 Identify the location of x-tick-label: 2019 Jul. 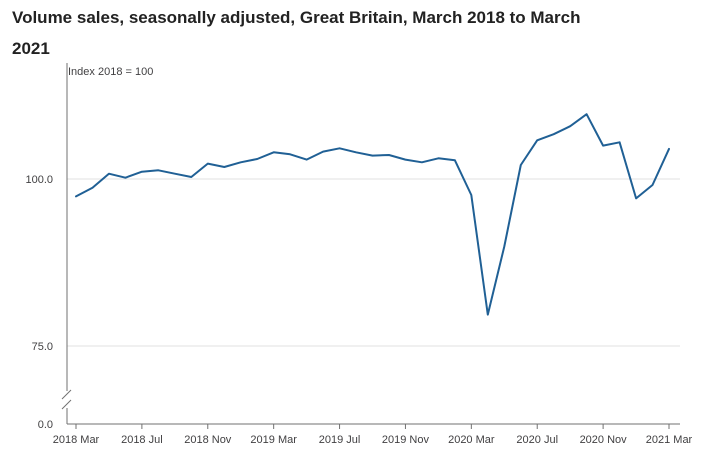
(340, 440).